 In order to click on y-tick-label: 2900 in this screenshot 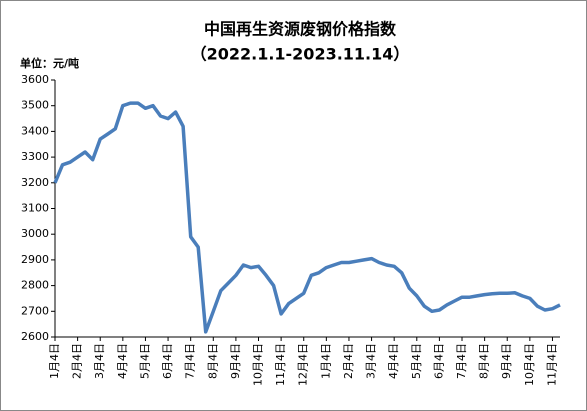, I will do `click(35, 259)`.